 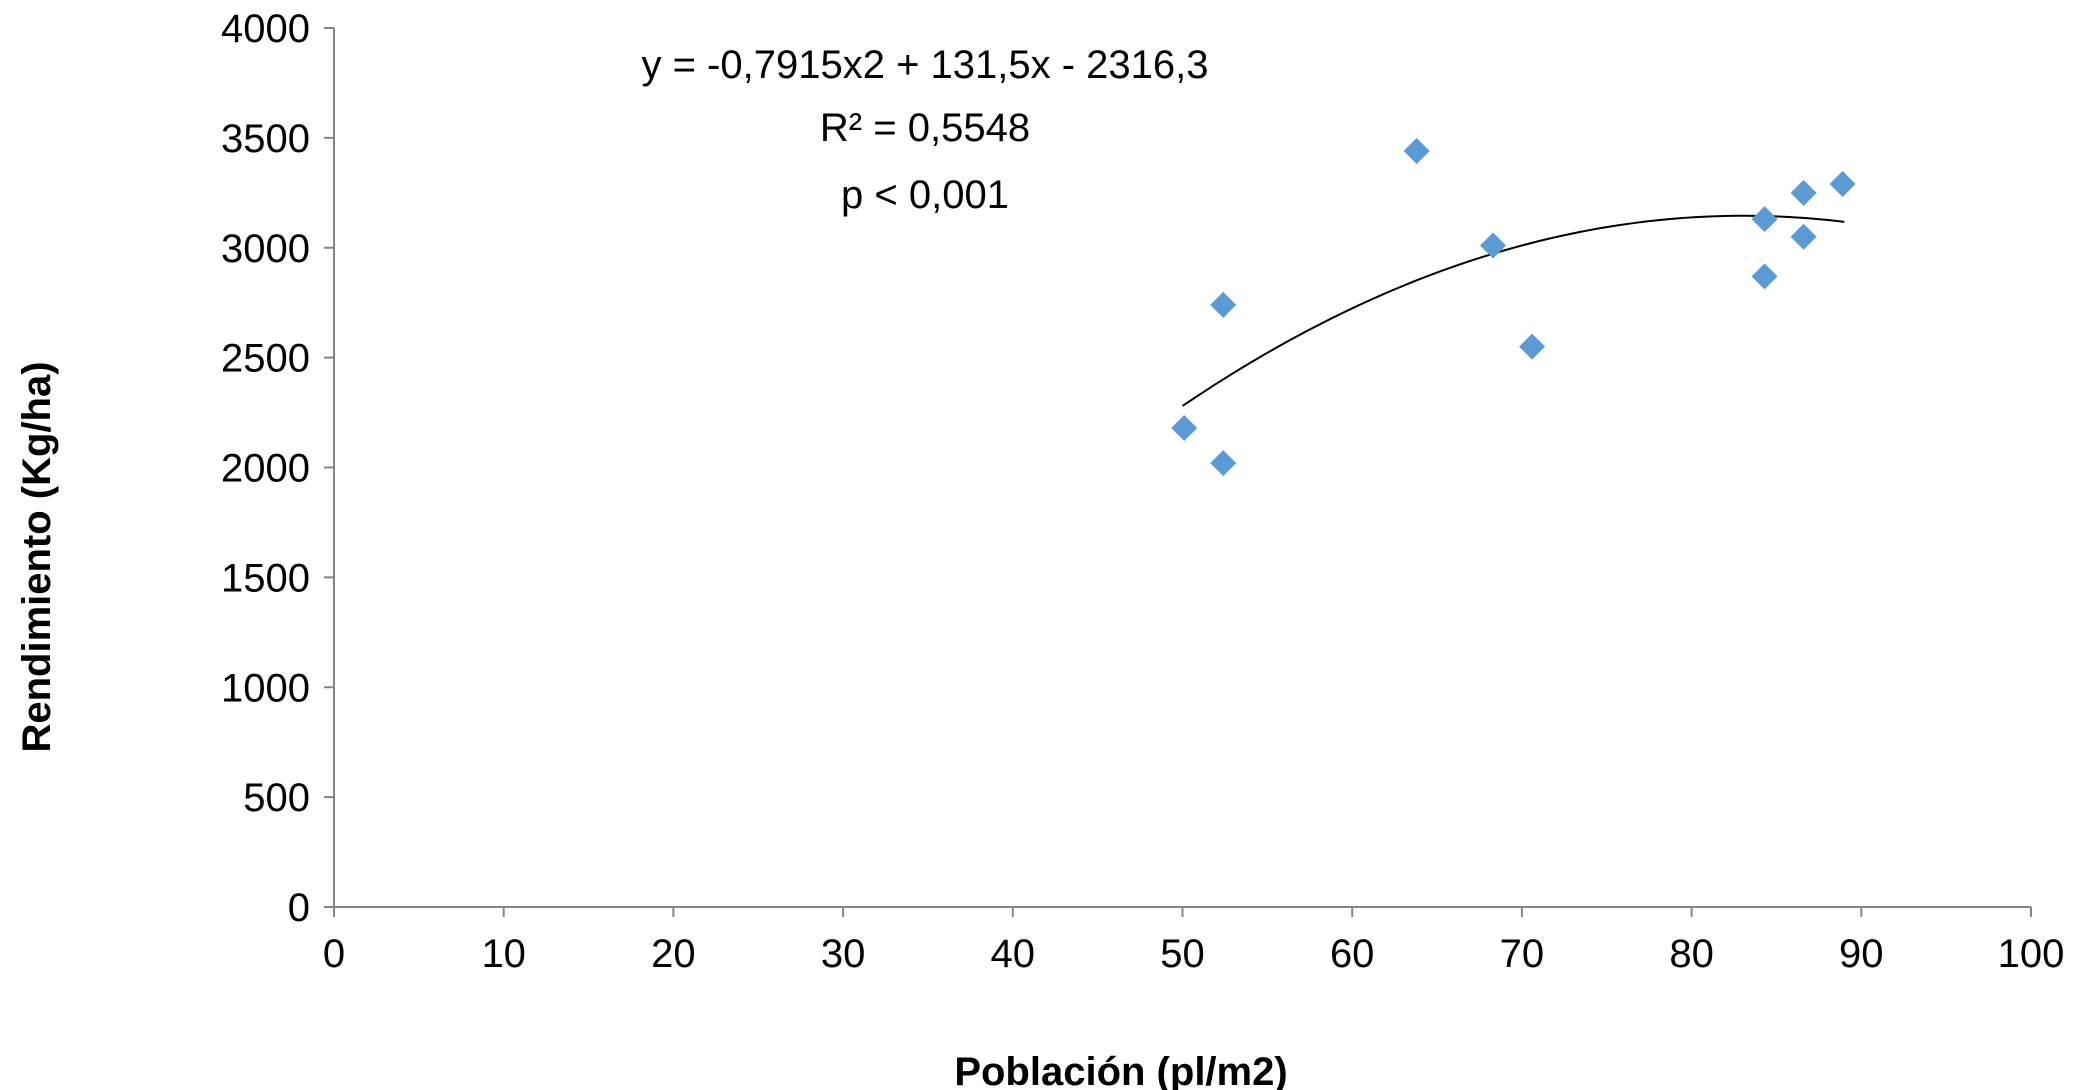 I want to click on trendline-group, so click(x=1513, y=310).